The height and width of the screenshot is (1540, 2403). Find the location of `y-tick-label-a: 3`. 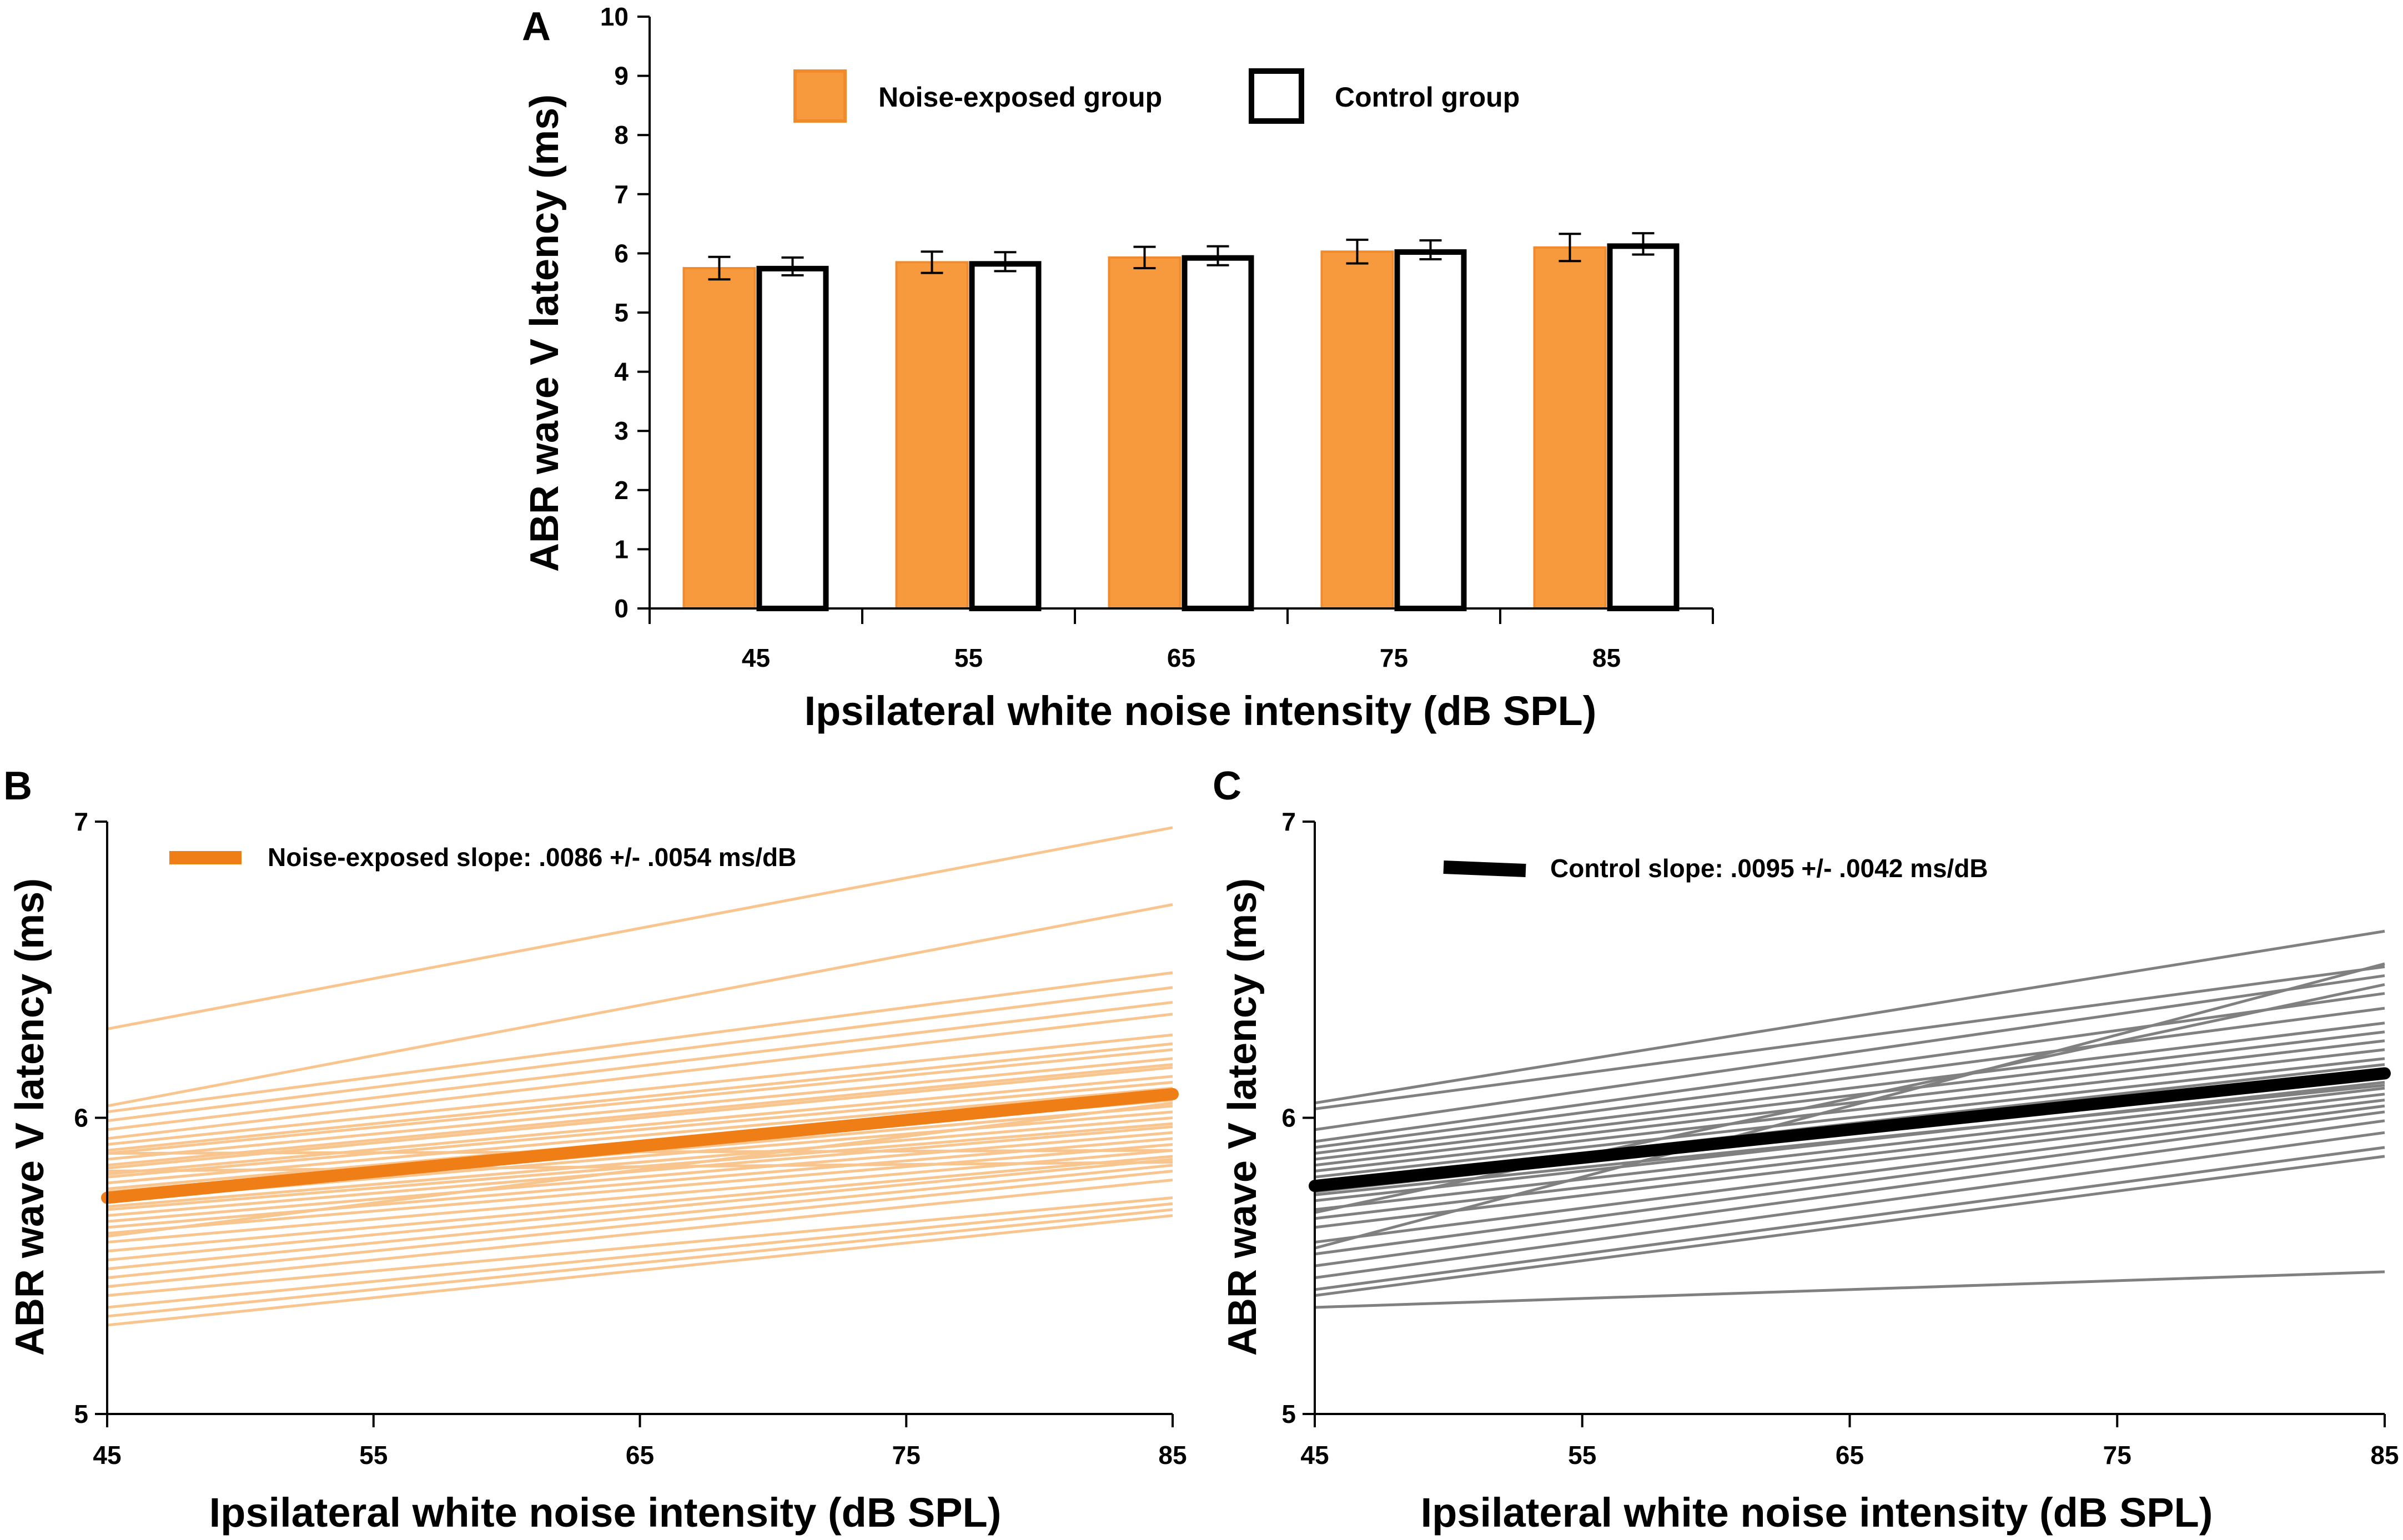

y-tick-label-a: 3 is located at coordinates (621, 430).